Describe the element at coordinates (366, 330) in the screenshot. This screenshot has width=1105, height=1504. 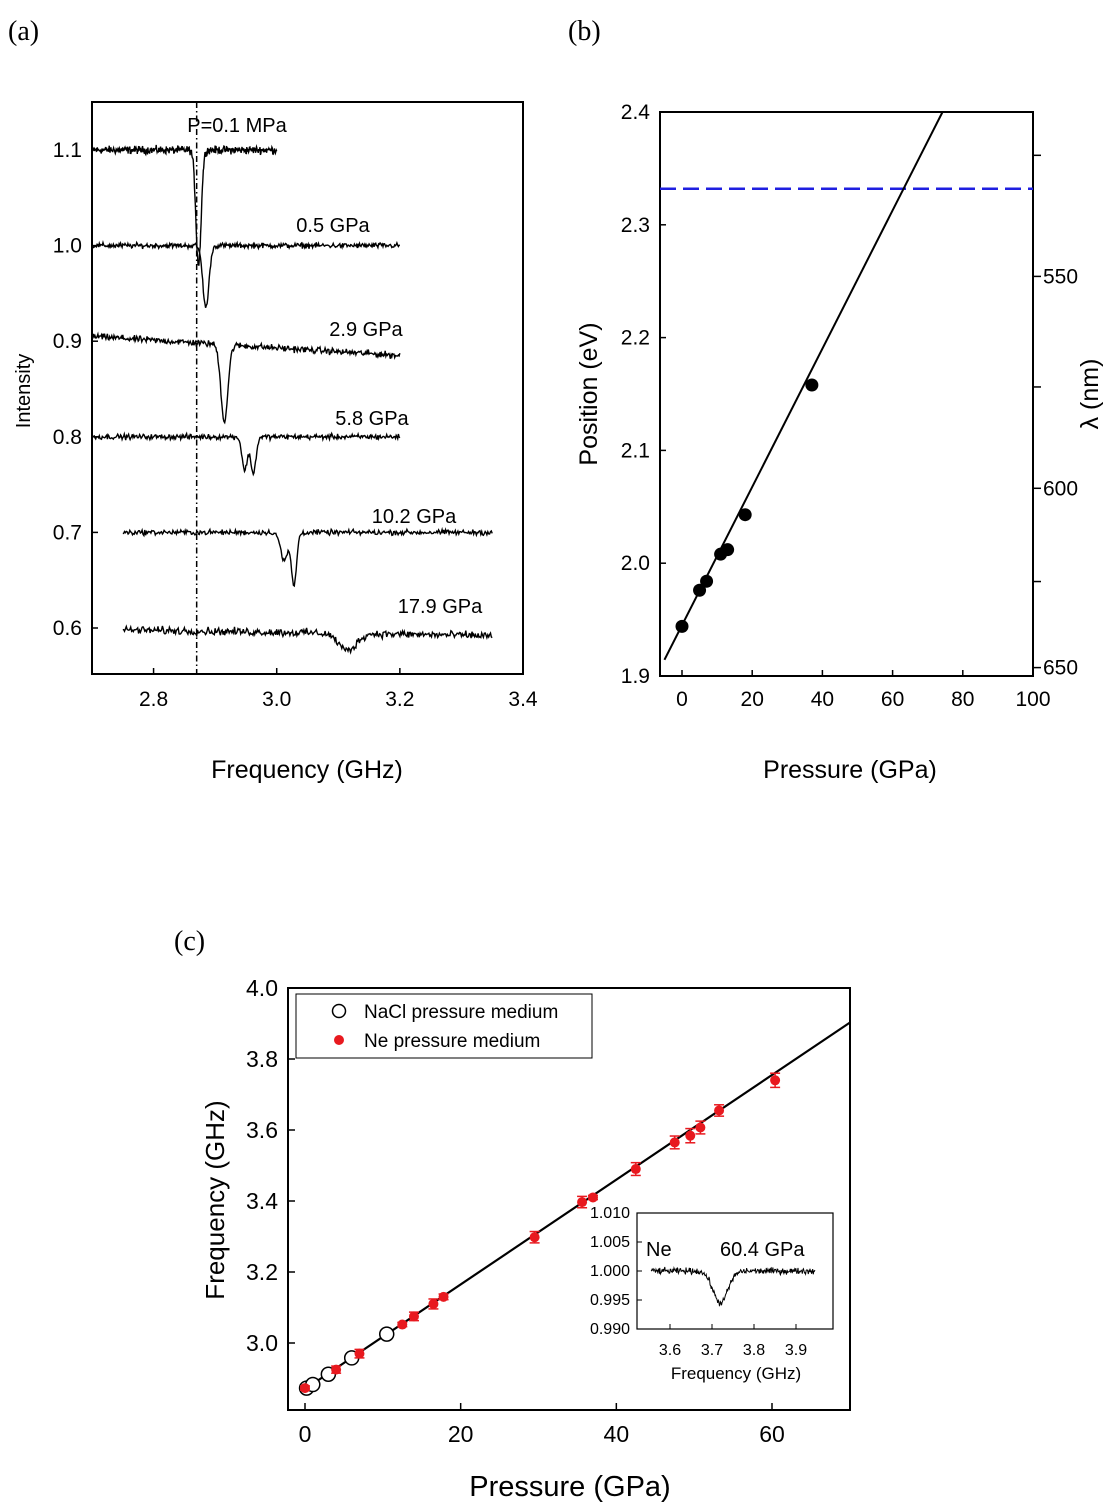
I see `trace-label-2: 2.9 GPa` at that location.